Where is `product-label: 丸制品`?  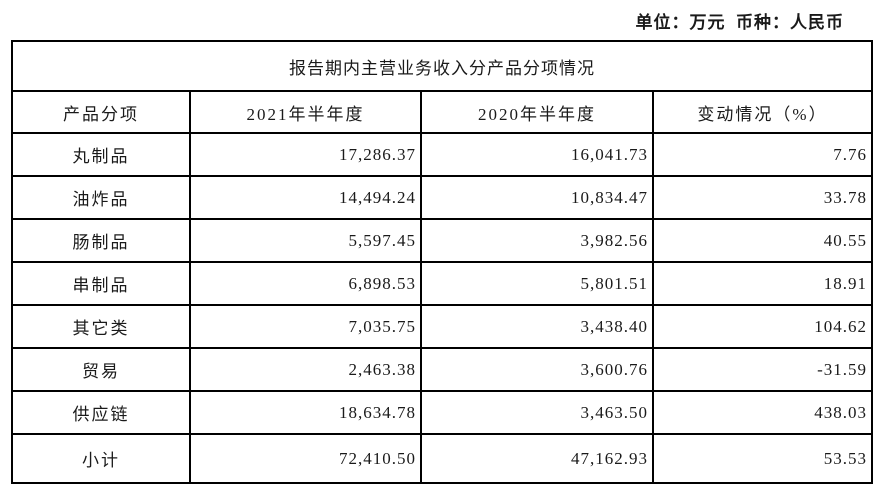
product-label: 丸制品 is located at coordinates (101, 154).